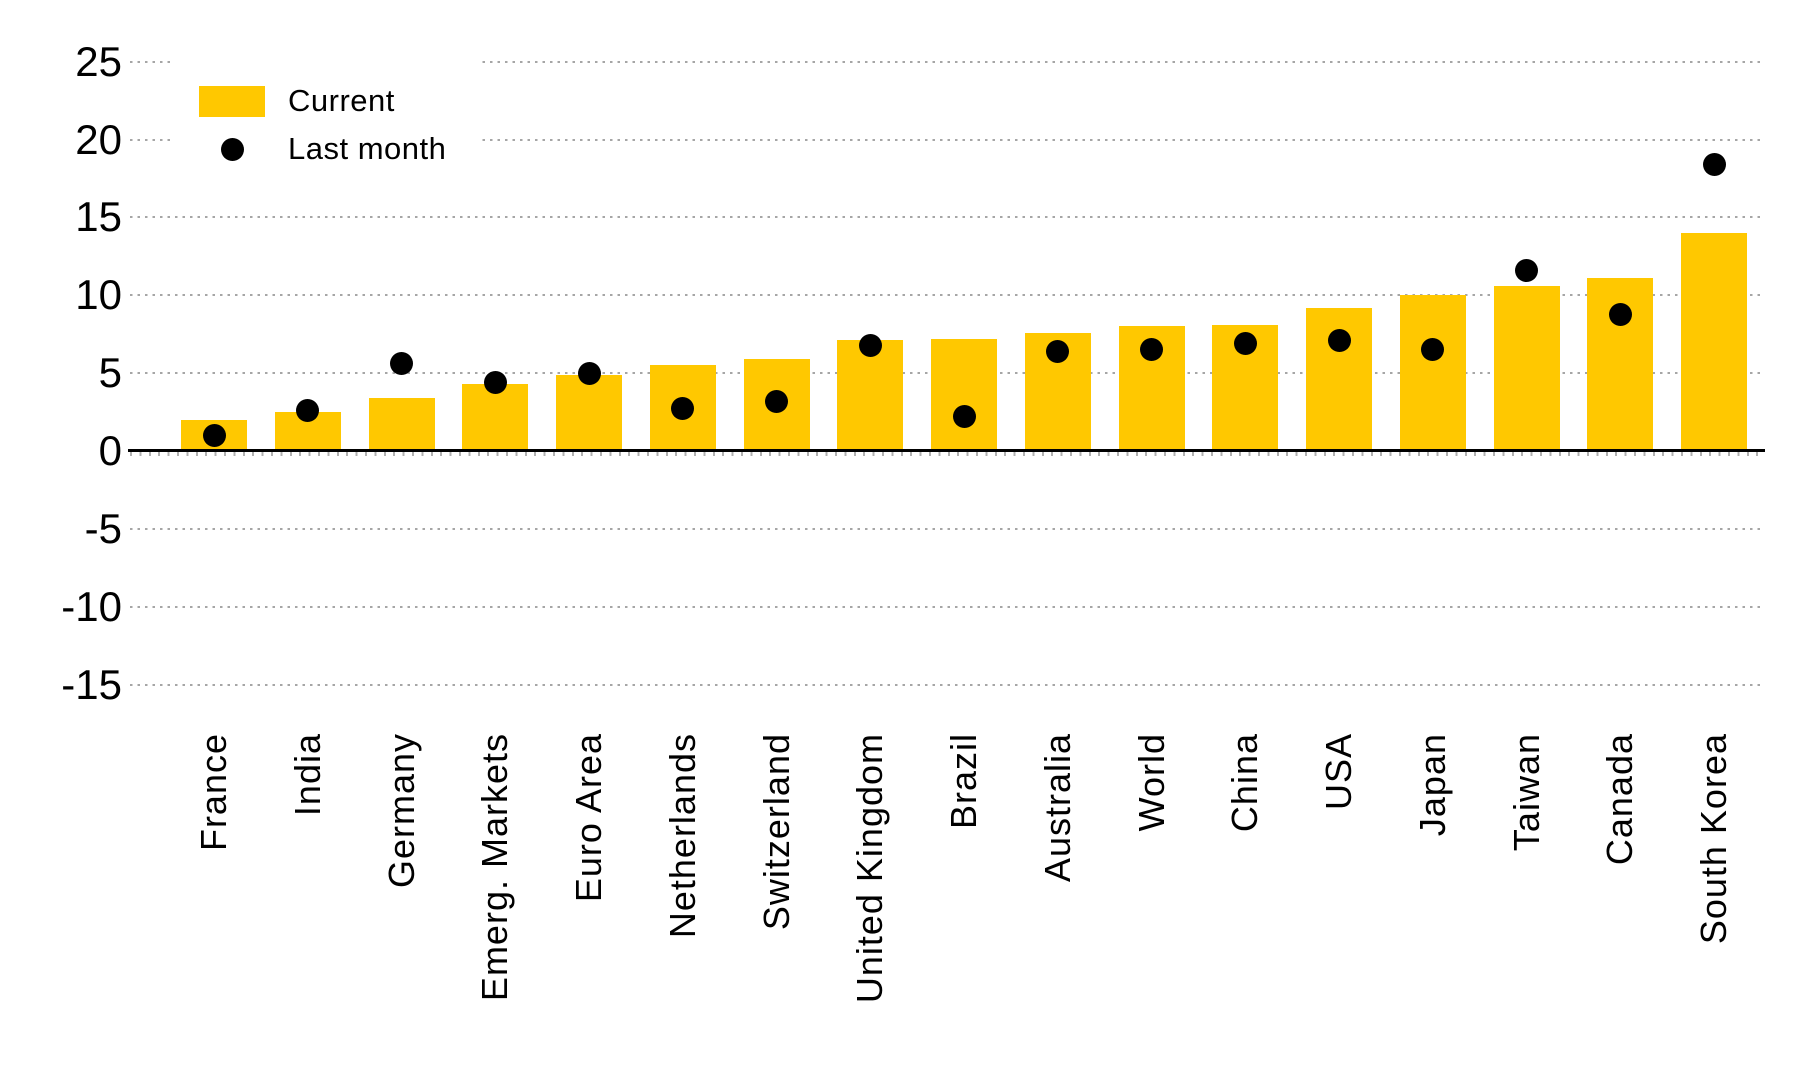 Image resolution: width=1800 pixels, height=1080 pixels. Describe the element at coordinates (1714, 165) in the screenshot. I see `last-month-dot-south-korea` at that location.